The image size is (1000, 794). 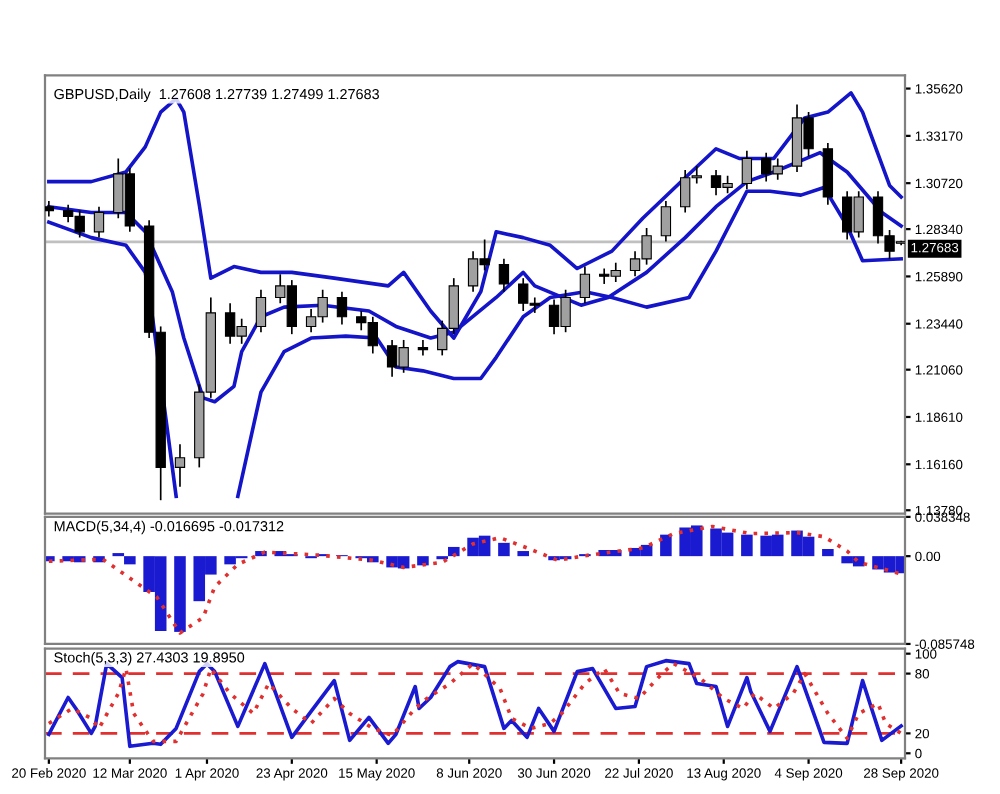 What do you see at coordinates (475, 579) in the screenshot?
I see `line-series` at bounding box center [475, 579].